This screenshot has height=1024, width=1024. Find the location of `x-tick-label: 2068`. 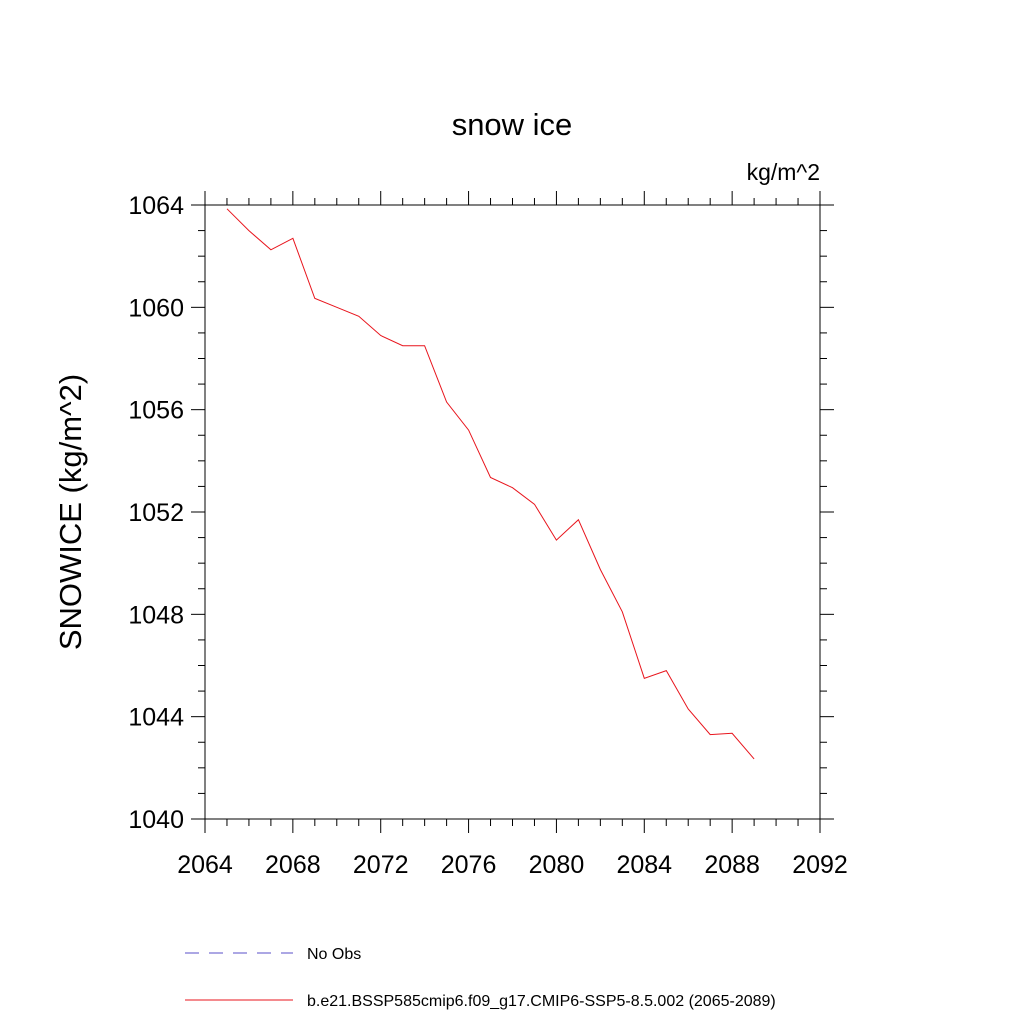

x-tick-label: 2068 is located at coordinates (293, 865).